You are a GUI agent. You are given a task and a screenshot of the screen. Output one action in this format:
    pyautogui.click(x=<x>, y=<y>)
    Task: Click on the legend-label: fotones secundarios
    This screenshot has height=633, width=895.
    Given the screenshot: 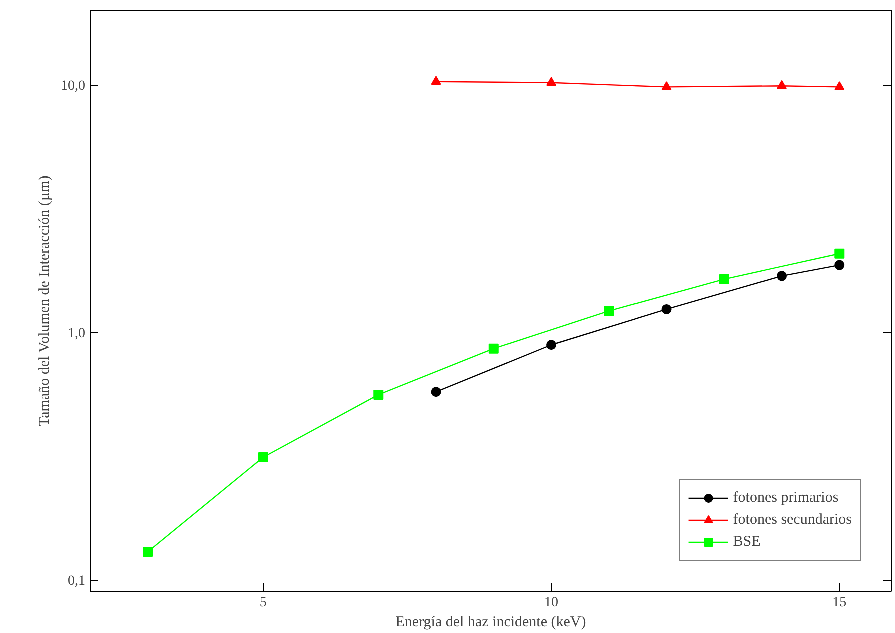 What is the action you would take?
    pyautogui.click(x=792, y=520)
    